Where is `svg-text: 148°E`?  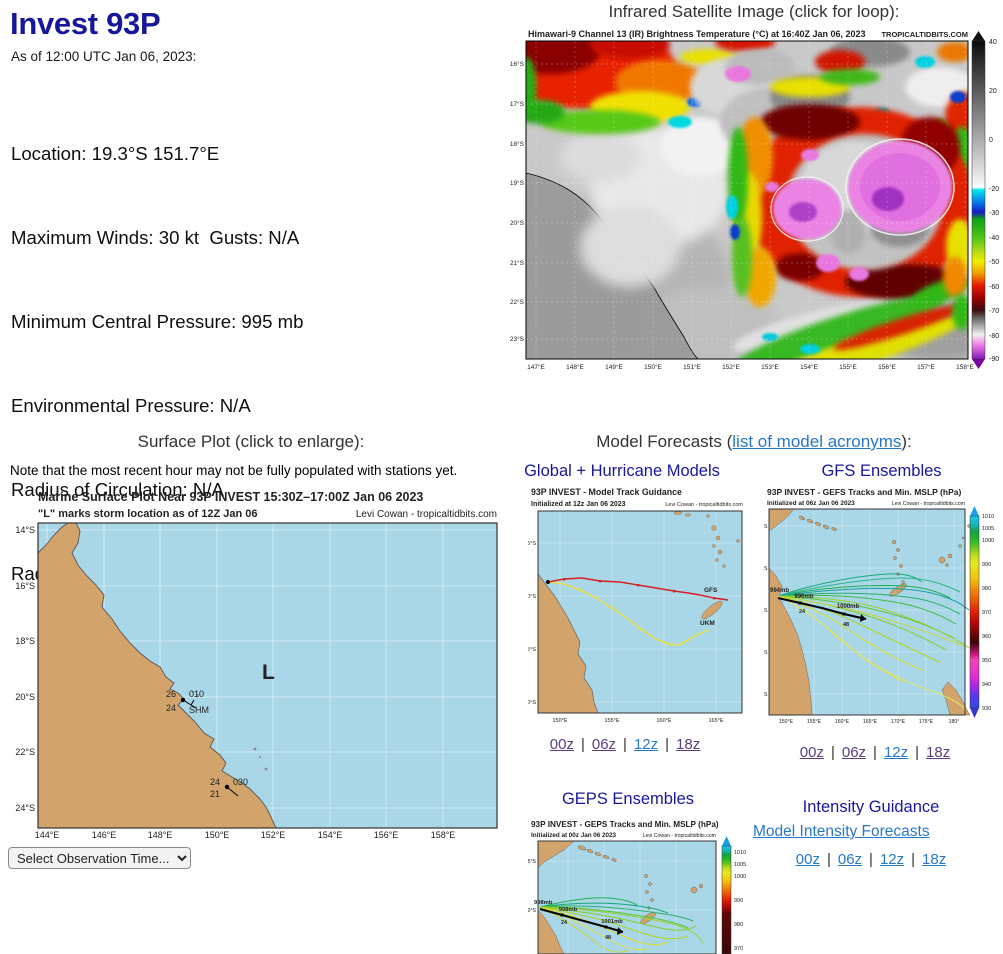
svg-text: 148°E is located at coordinates (160, 834).